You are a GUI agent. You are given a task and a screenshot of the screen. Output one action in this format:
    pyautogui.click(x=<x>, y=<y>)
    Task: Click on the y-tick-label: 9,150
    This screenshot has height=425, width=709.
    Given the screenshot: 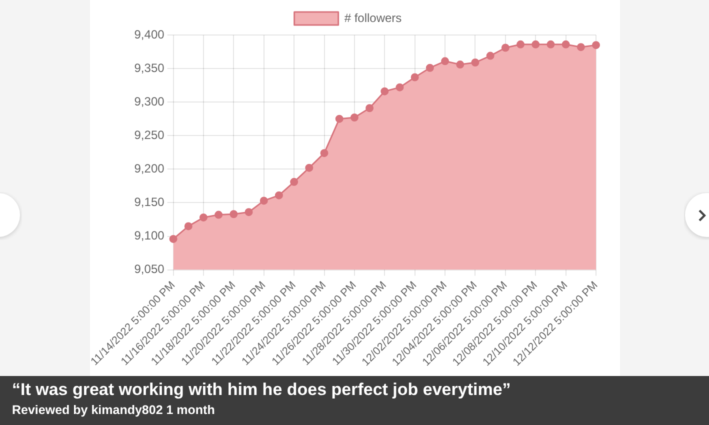 What is the action you would take?
    pyautogui.click(x=149, y=202)
    